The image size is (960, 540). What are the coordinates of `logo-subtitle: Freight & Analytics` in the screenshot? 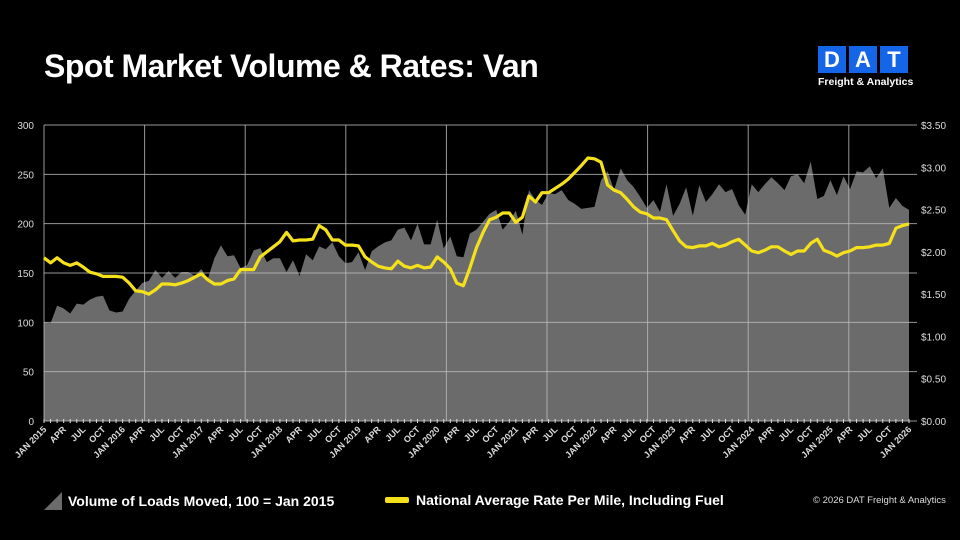 It's located at (866, 82).